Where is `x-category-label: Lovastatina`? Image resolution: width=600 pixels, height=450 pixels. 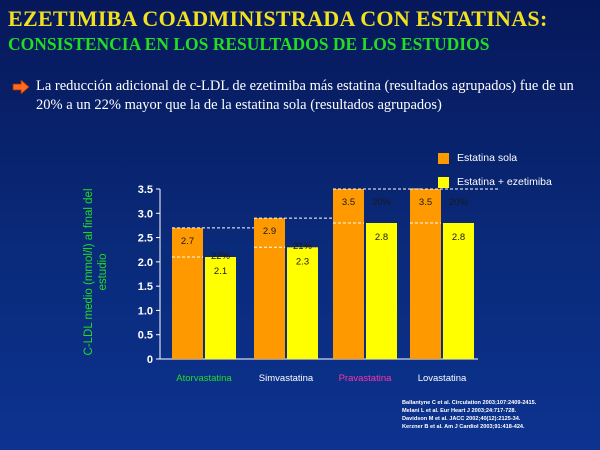 x-category-label: Lovastatina is located at coordinates (442, 378).